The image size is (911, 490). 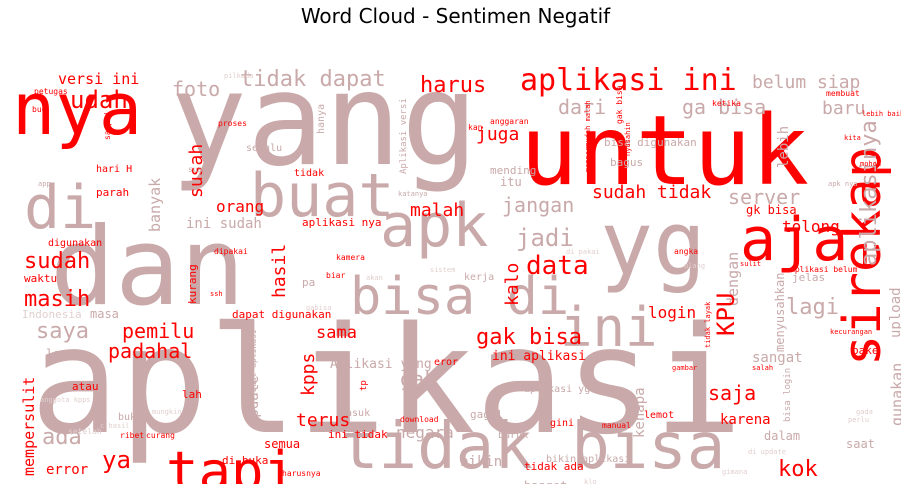 I want to click on word-perlu: perlu, so click(x=858, y=420).